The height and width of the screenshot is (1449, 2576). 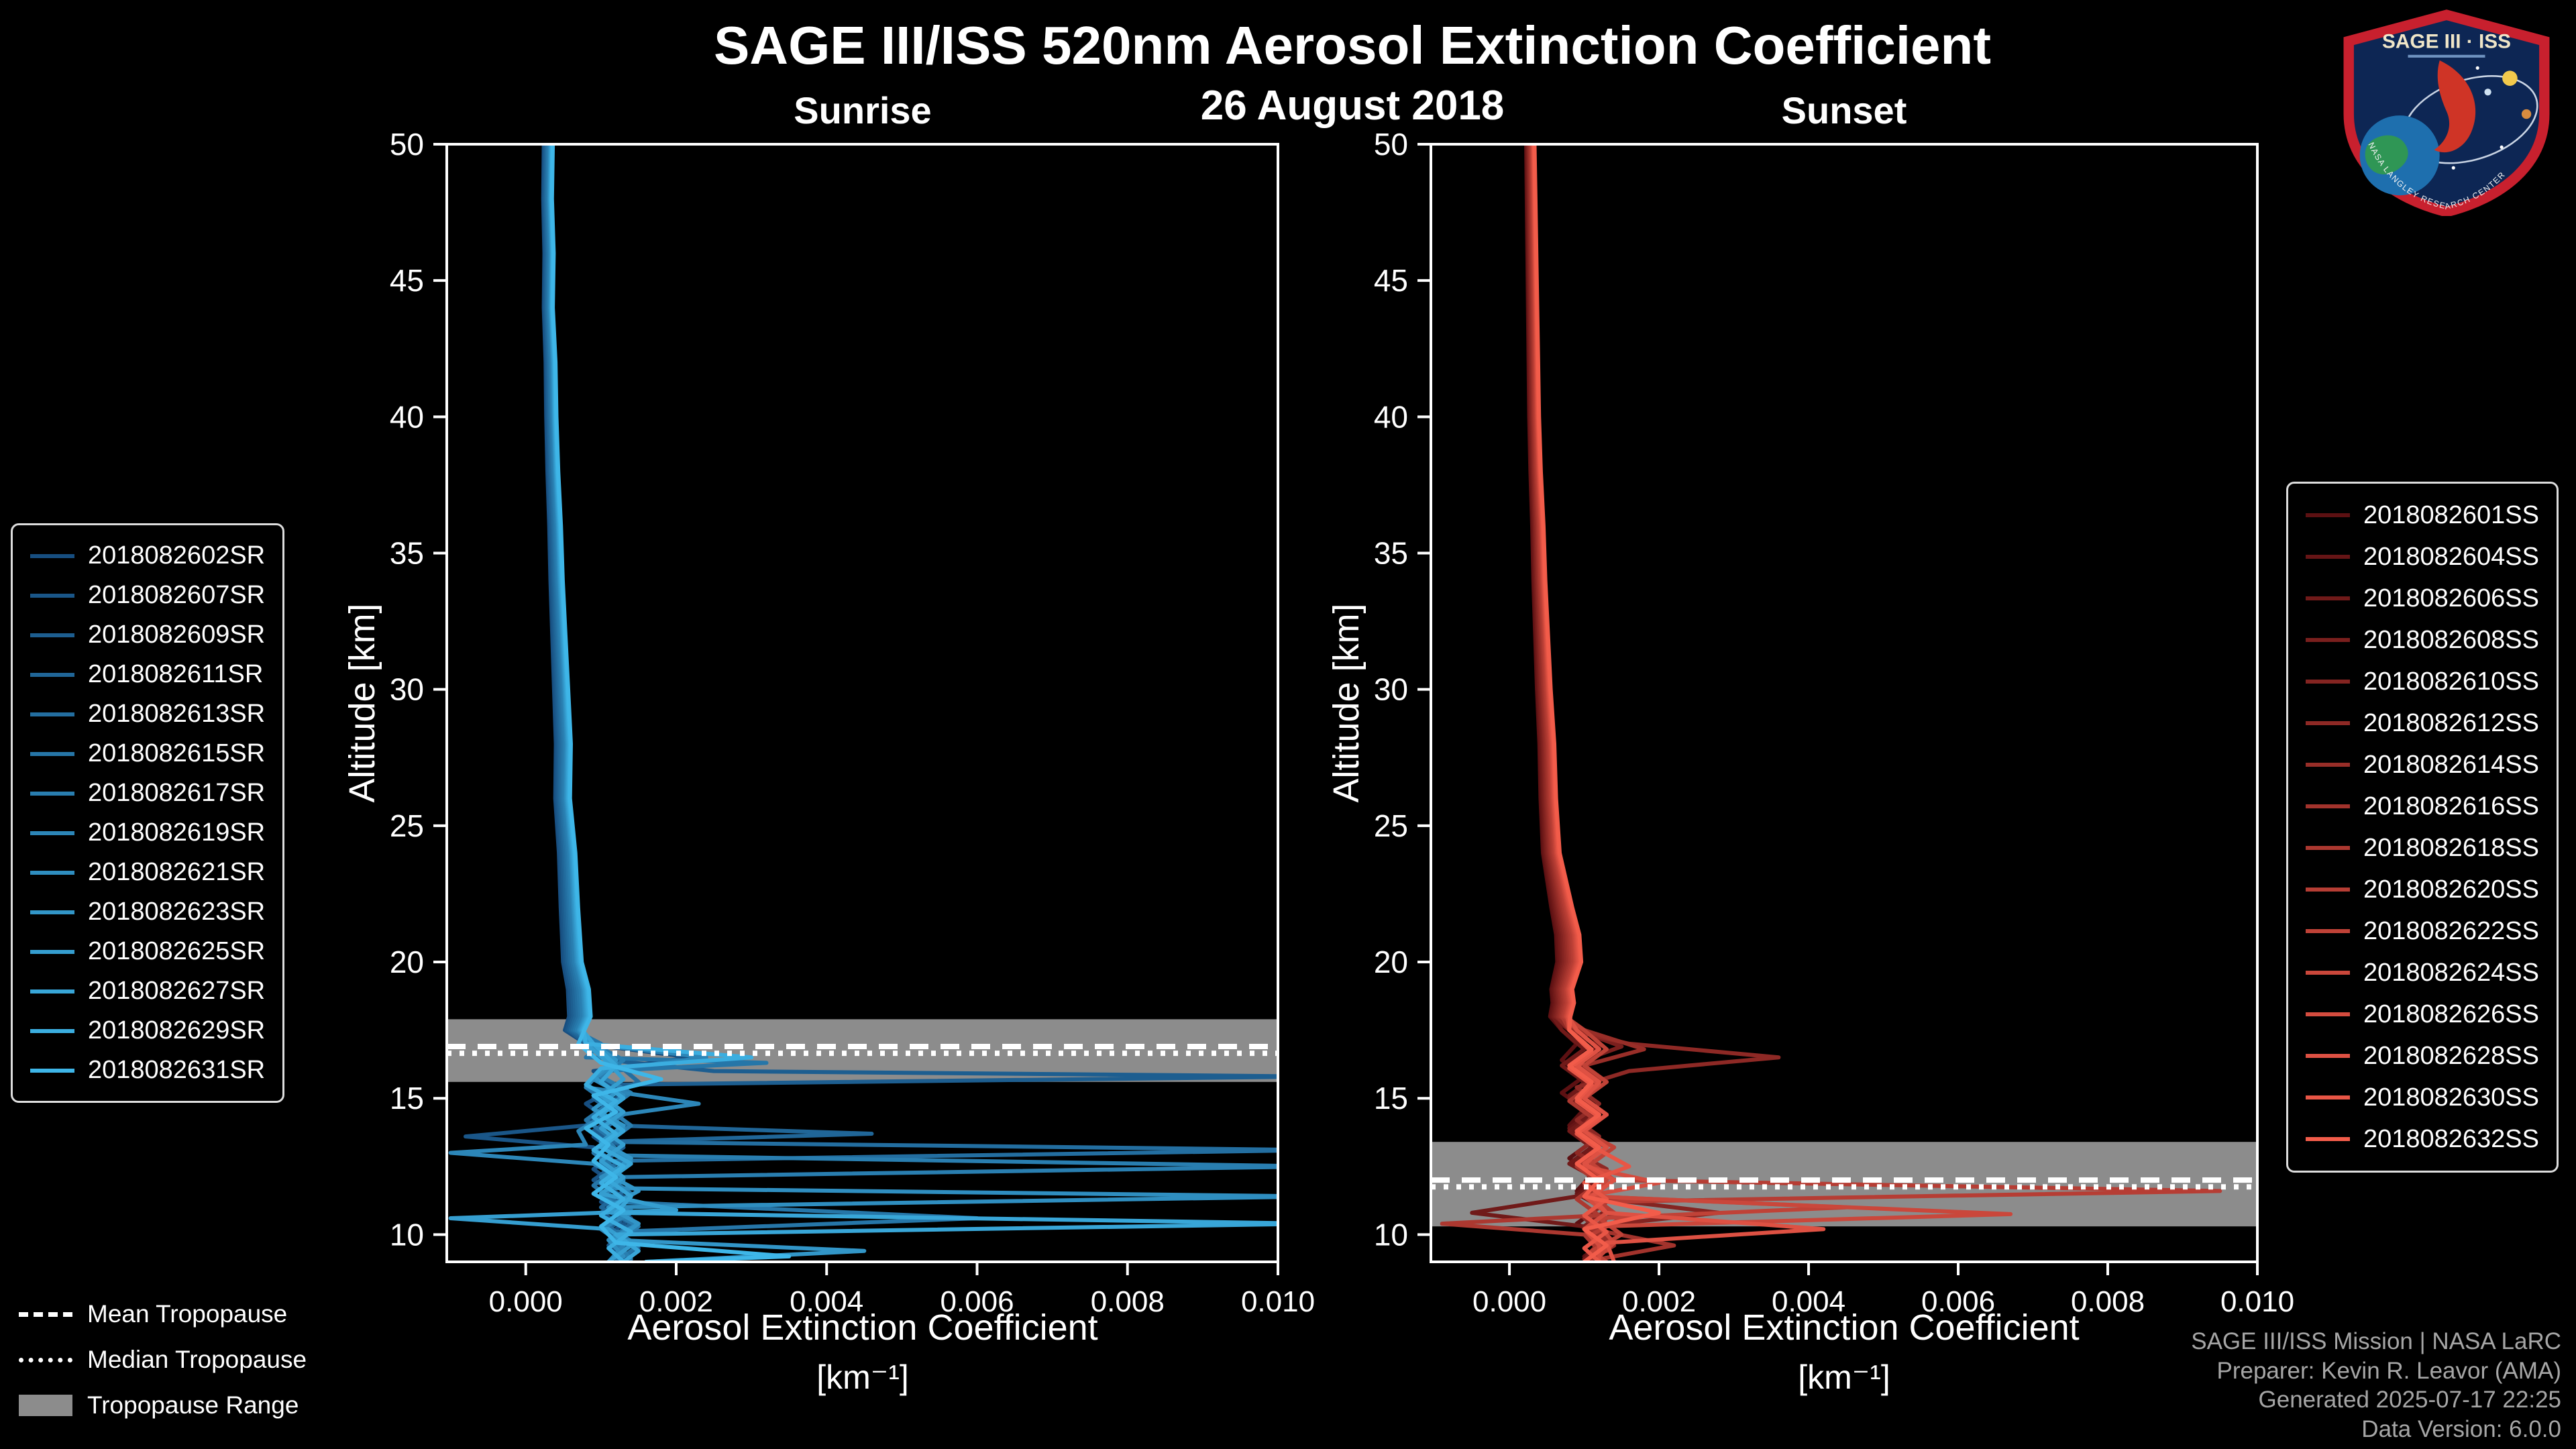 I want to click on legend-label: 2018082610SS, so click(x=2451, y=681).